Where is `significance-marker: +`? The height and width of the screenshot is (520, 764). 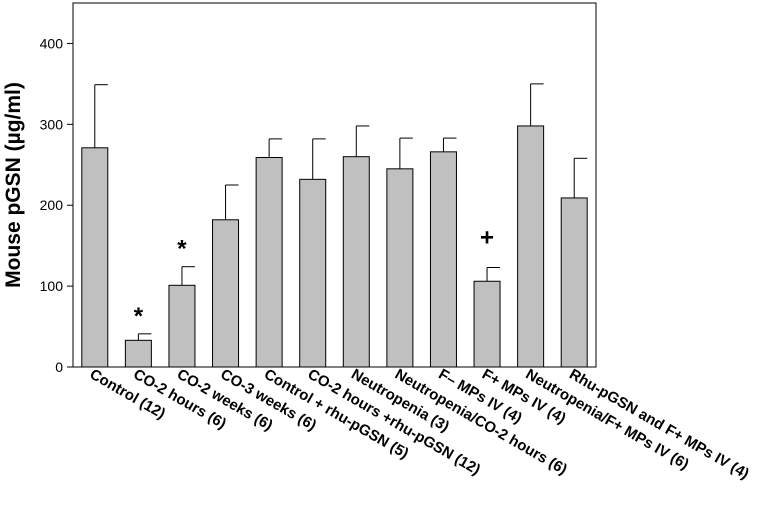
significance-marker: + is located at coordinates (487, 238).